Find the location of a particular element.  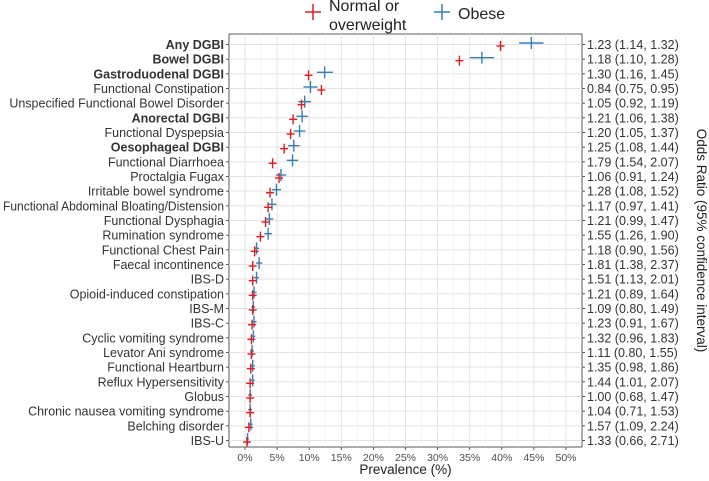

odds-ratio-label: 1.06 (0.91, 1.24) is located at coordinates (633, 177).